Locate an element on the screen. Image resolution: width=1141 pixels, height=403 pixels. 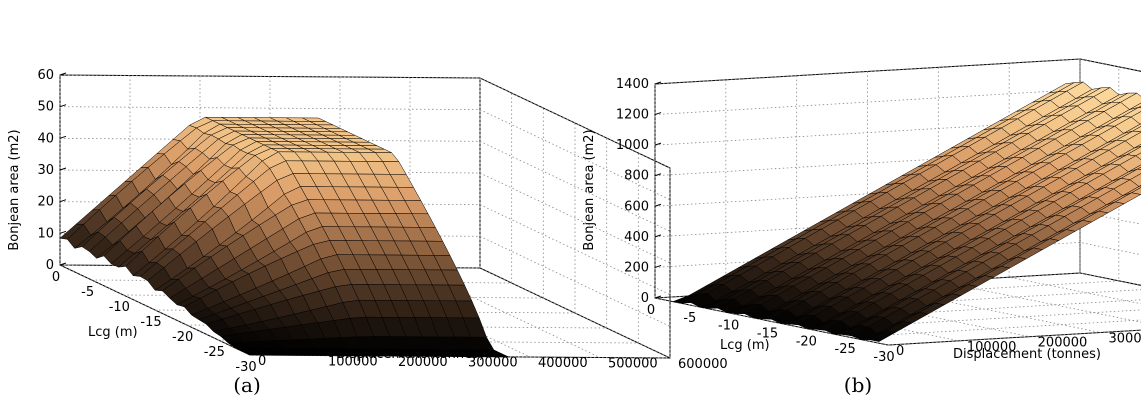
y-tick-label: 500000 is located at coordinates (633, 364).